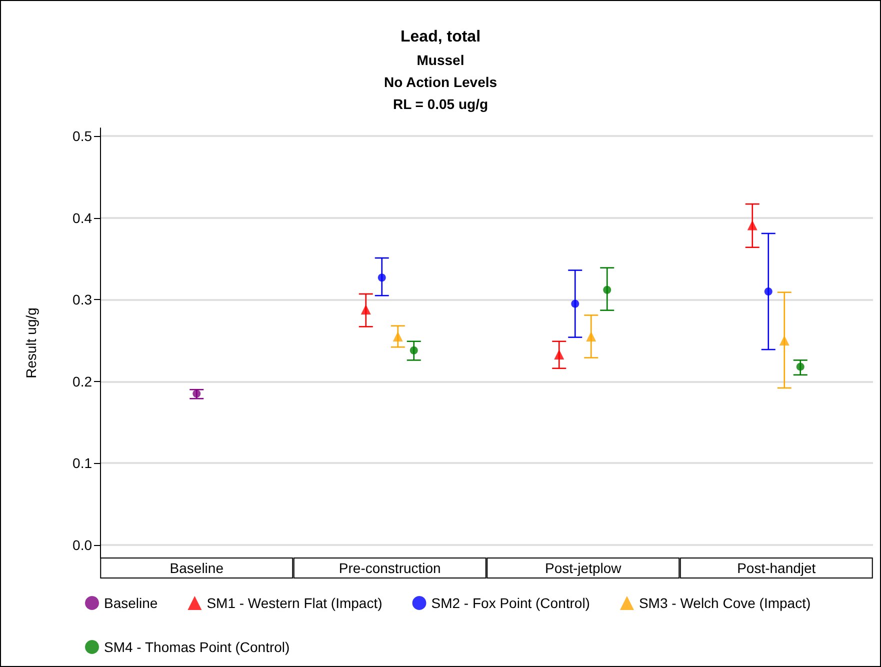 Image resolution: width=881 pixels, height=667 pixels. I want to click on y-tick-label: 0.1, so click(82, 463).